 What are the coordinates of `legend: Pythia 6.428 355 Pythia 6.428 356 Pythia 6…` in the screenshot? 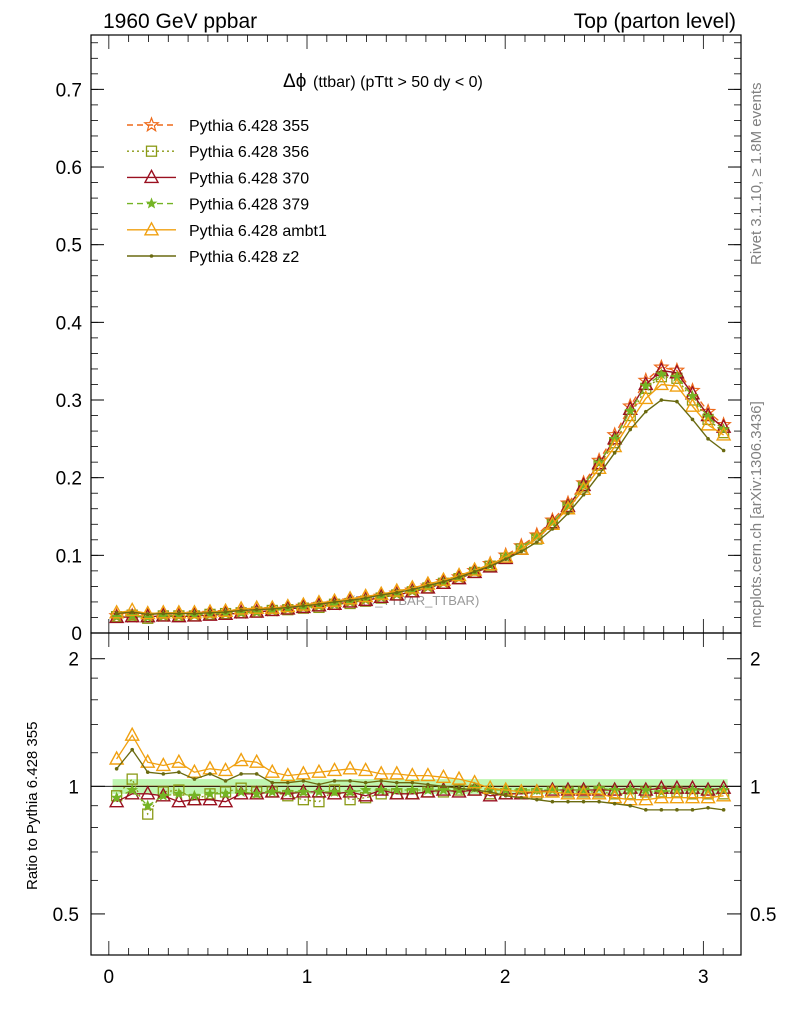 It's located at (227, 191).